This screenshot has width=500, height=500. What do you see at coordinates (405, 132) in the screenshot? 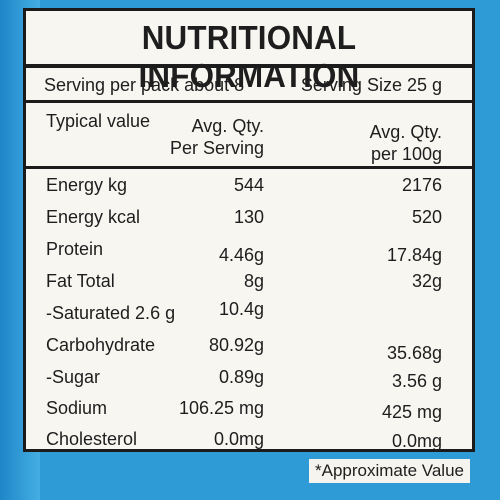
I see `per-100g-header-line1: Avg. Qty.` at bounding box center [405, 132].